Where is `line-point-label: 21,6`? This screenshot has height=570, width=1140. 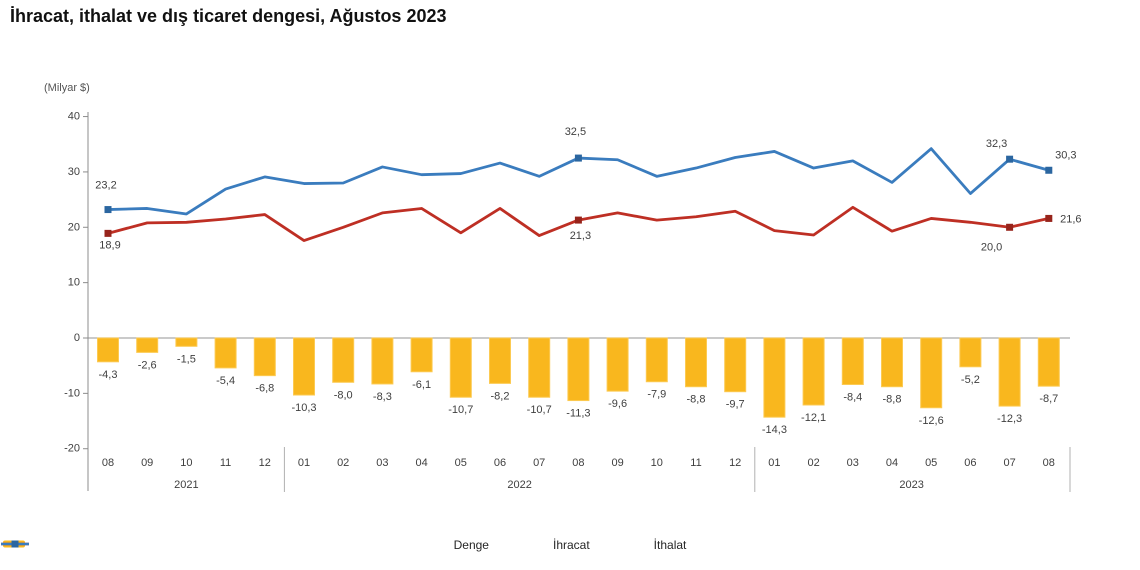
line-point-label: 21,6 is located at coordinates (1070, 219).